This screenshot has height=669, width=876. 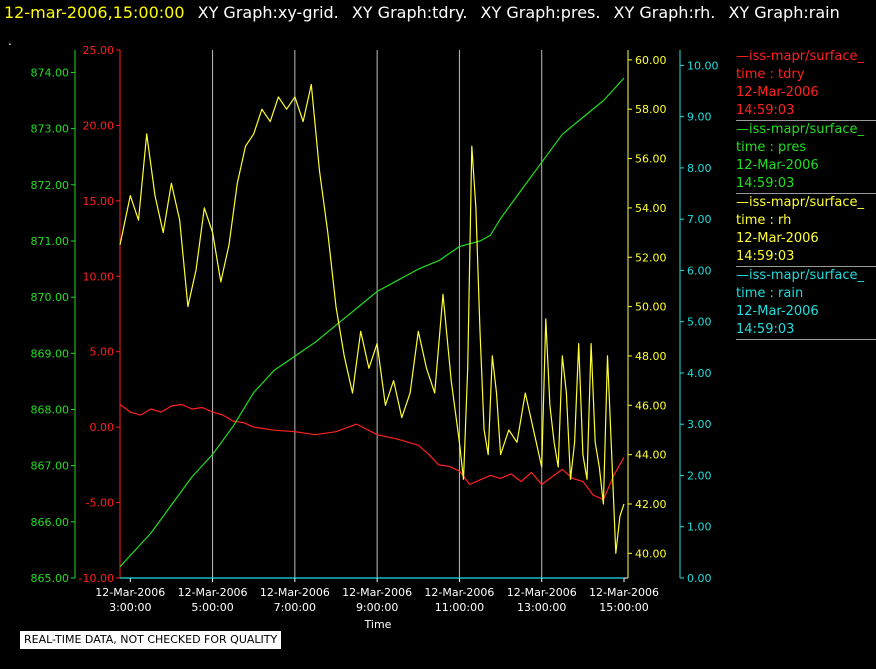 I want to click on tick-label-rh: 60.00, so click(x=651, y=60).